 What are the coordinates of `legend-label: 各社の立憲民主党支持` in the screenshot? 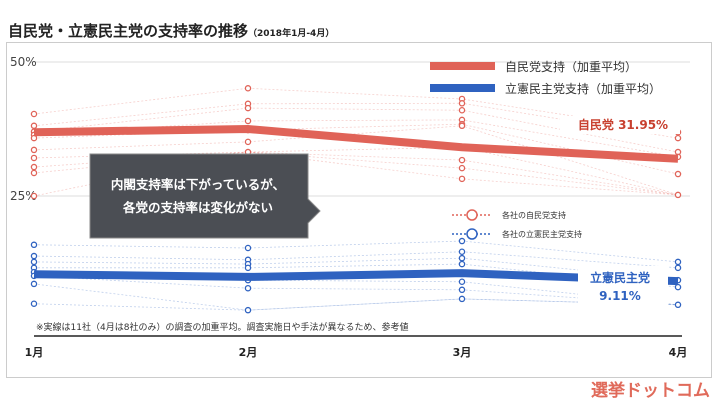 It's located at (542, 234).